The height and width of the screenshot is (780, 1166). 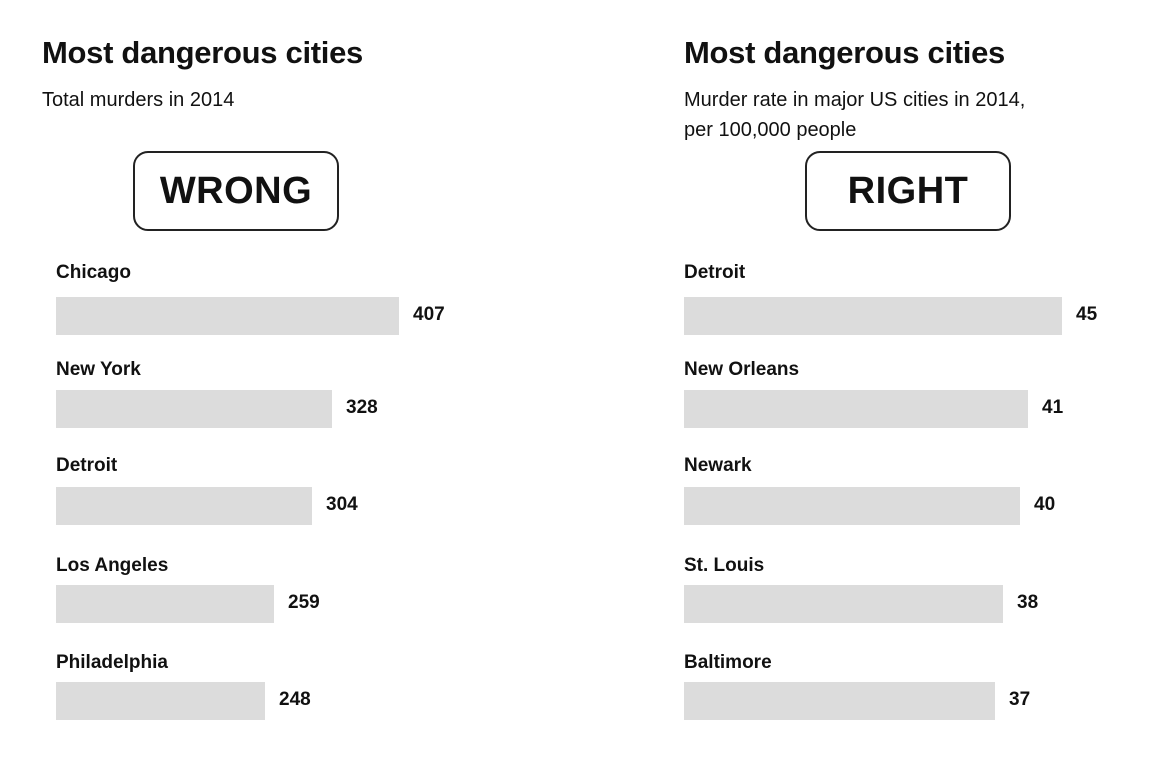 I want to click on category-label: Baltimore, so click(x=728, y=662).